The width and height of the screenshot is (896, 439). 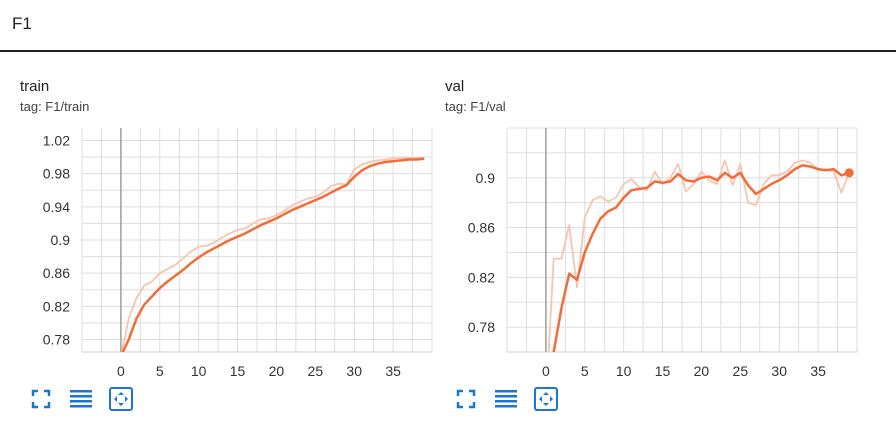 What do you see at coordinates (475, 106) in the screenshot?
I see `card-tag: tag: F1/val` at bounding box center [475, 106].